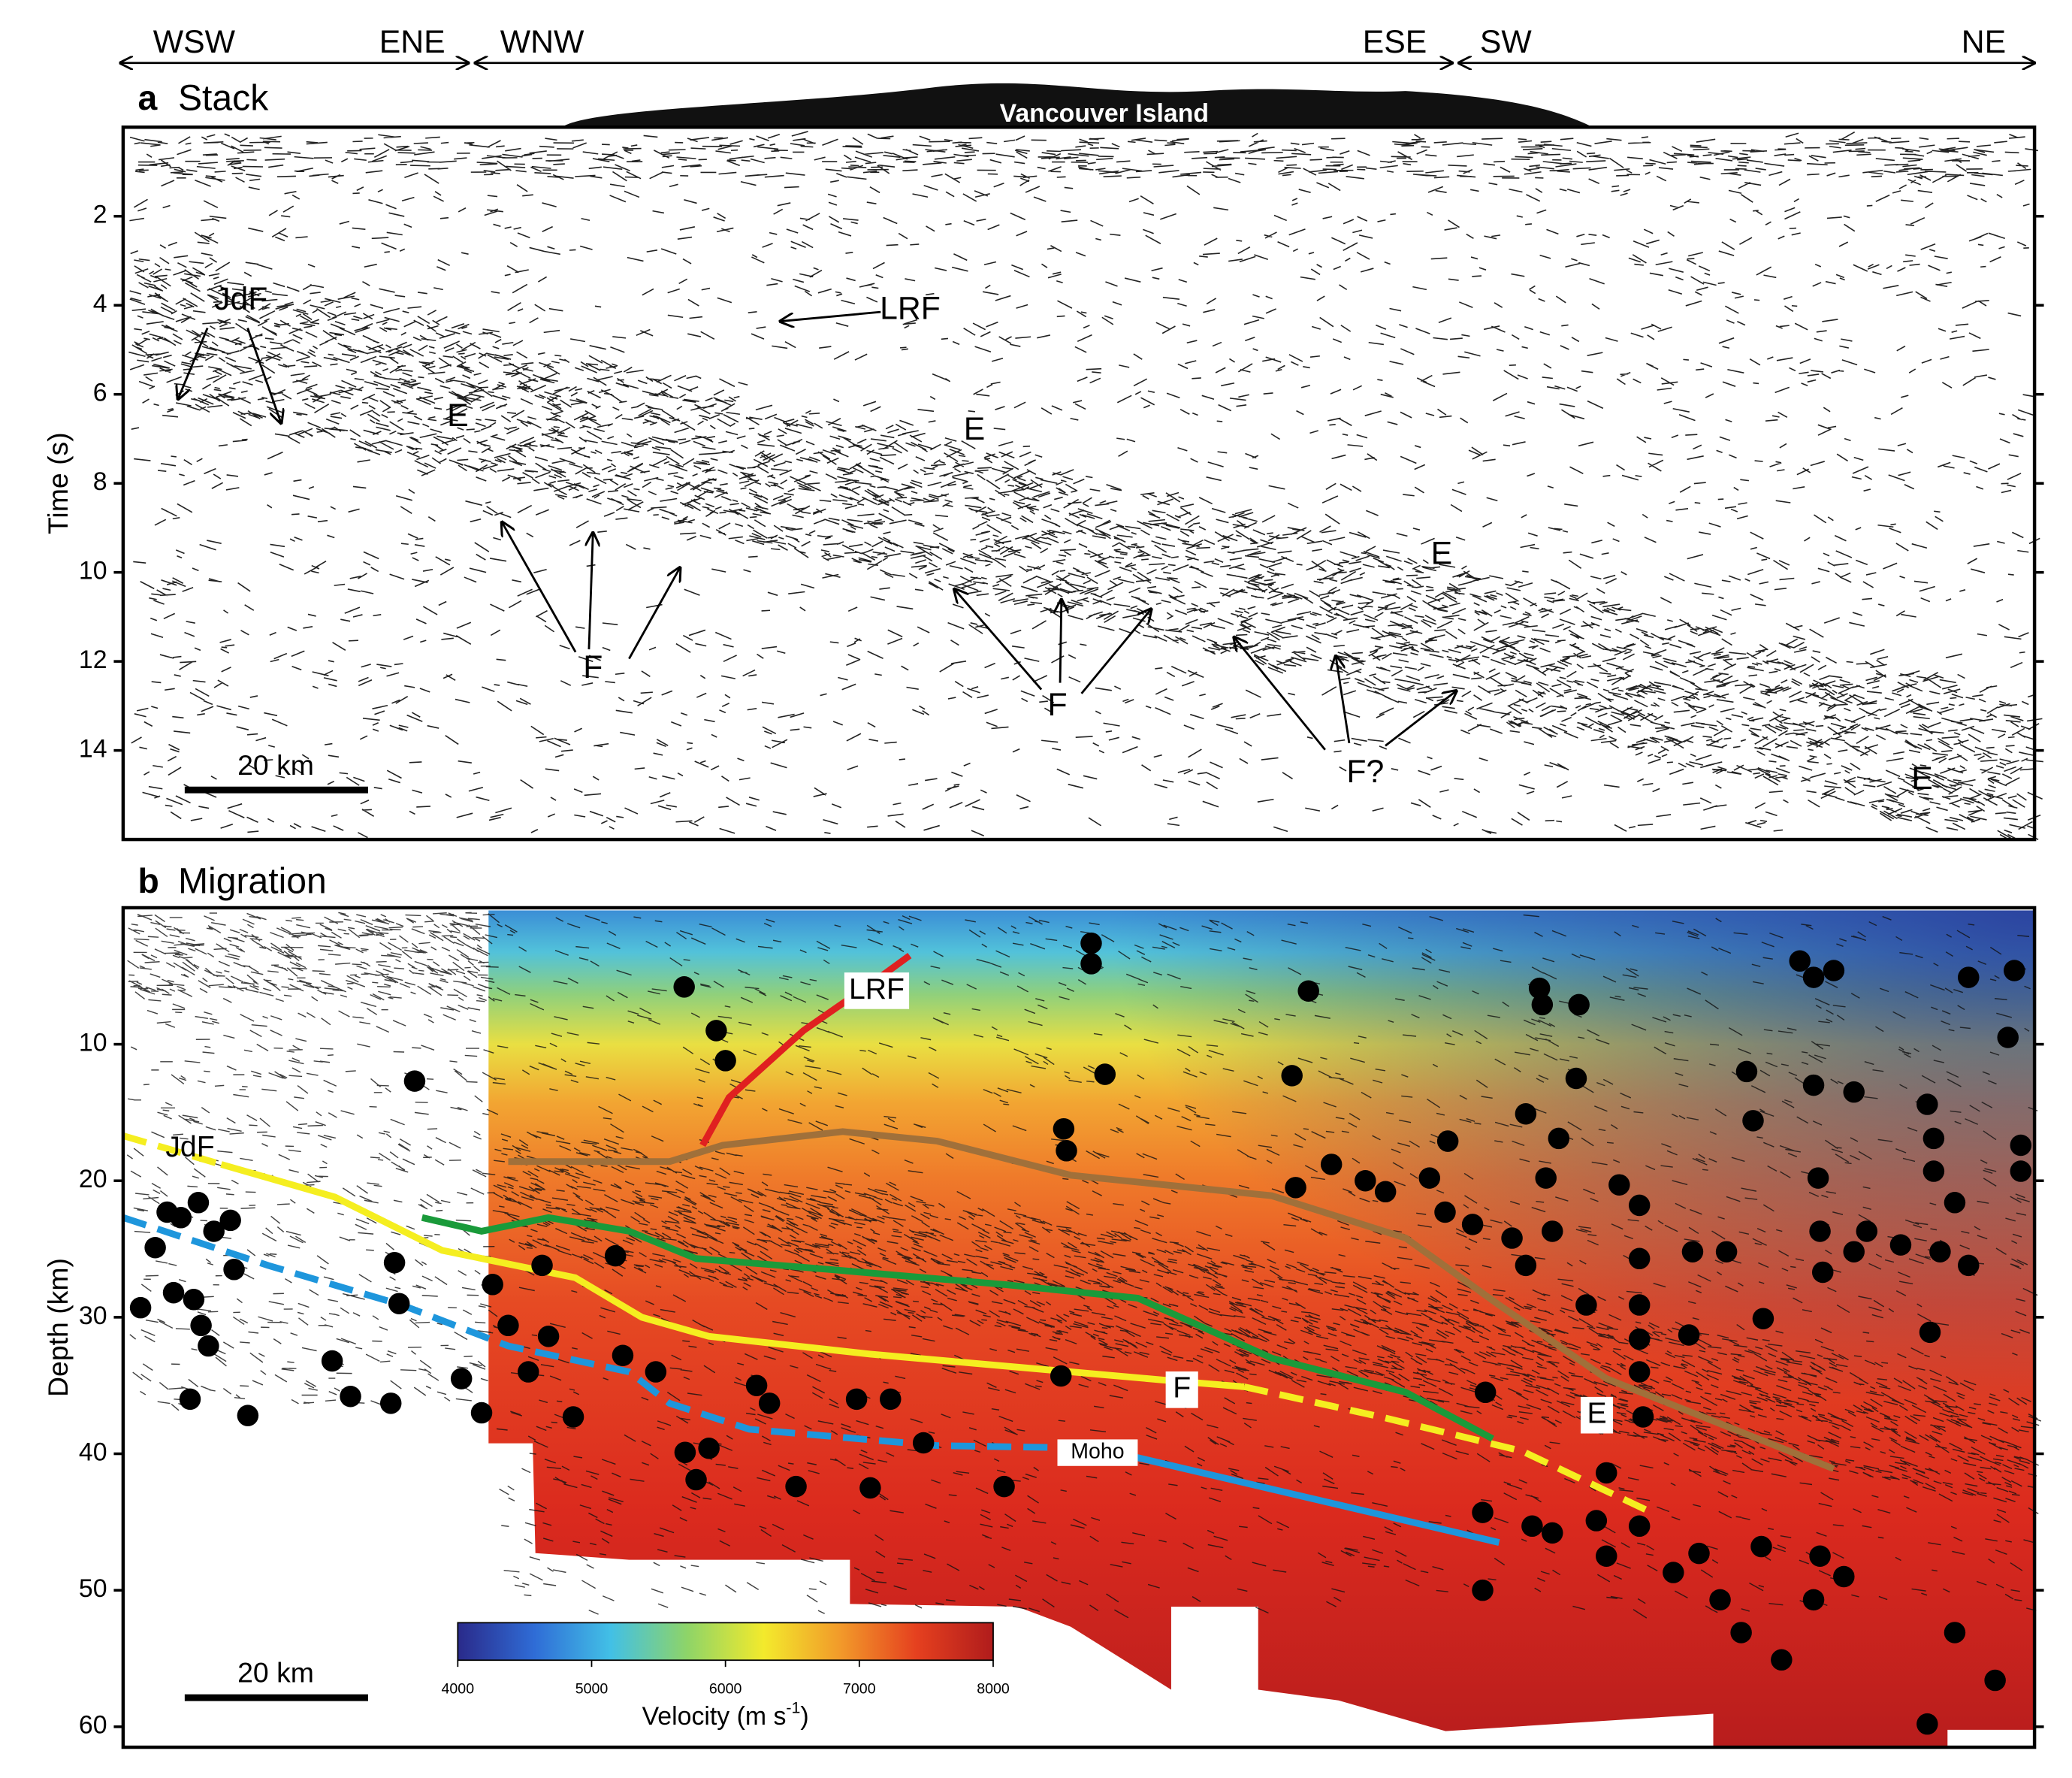 Image resolution: width=2072 pixels, height=1778 pixels. Describe the element at coordinates (148, 97) in the screenshot. I see `panel-letter: a` at that location.